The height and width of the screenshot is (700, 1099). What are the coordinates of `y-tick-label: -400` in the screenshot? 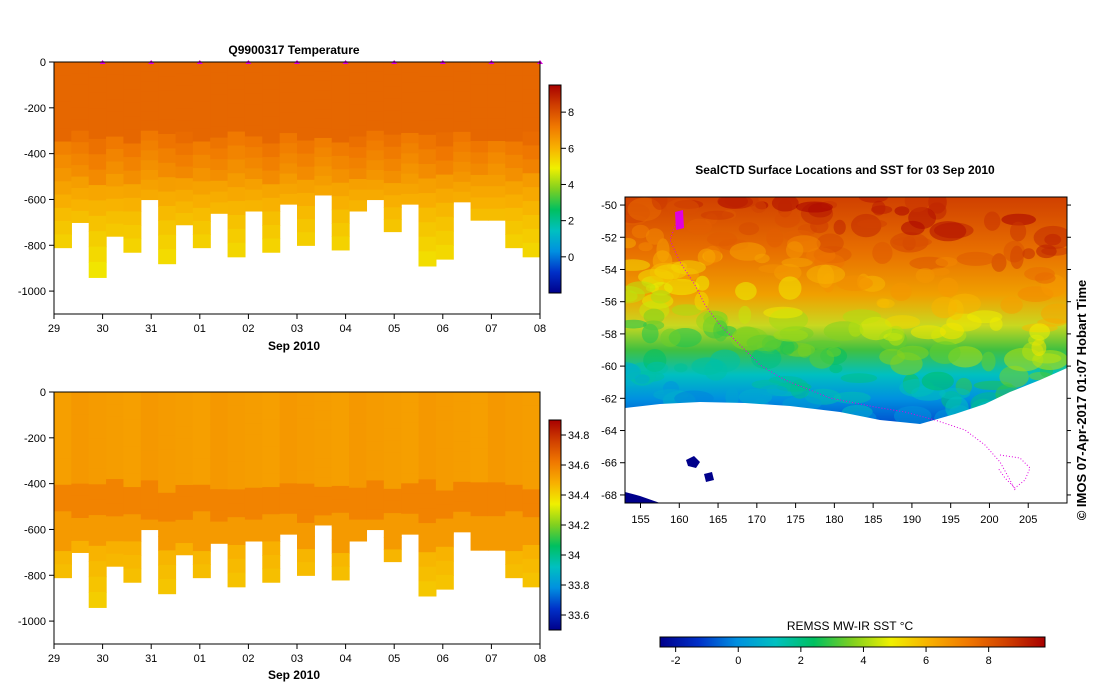 It's located at (35, 485).